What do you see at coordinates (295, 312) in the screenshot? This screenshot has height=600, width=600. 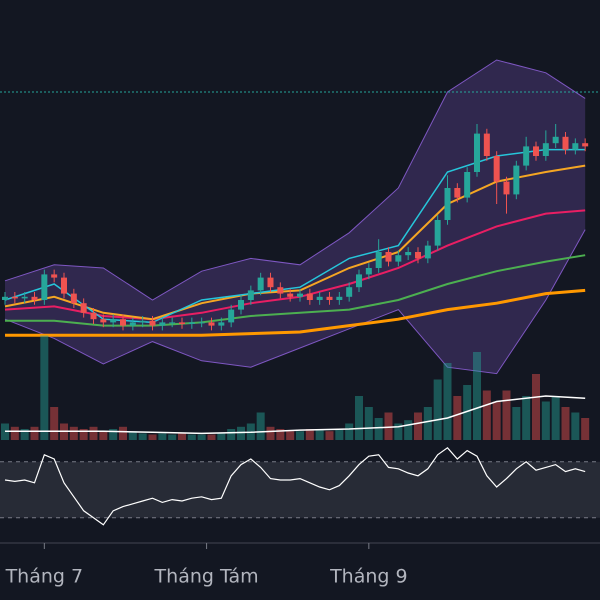 I see `moving-average` at bounding box center [295, 312].